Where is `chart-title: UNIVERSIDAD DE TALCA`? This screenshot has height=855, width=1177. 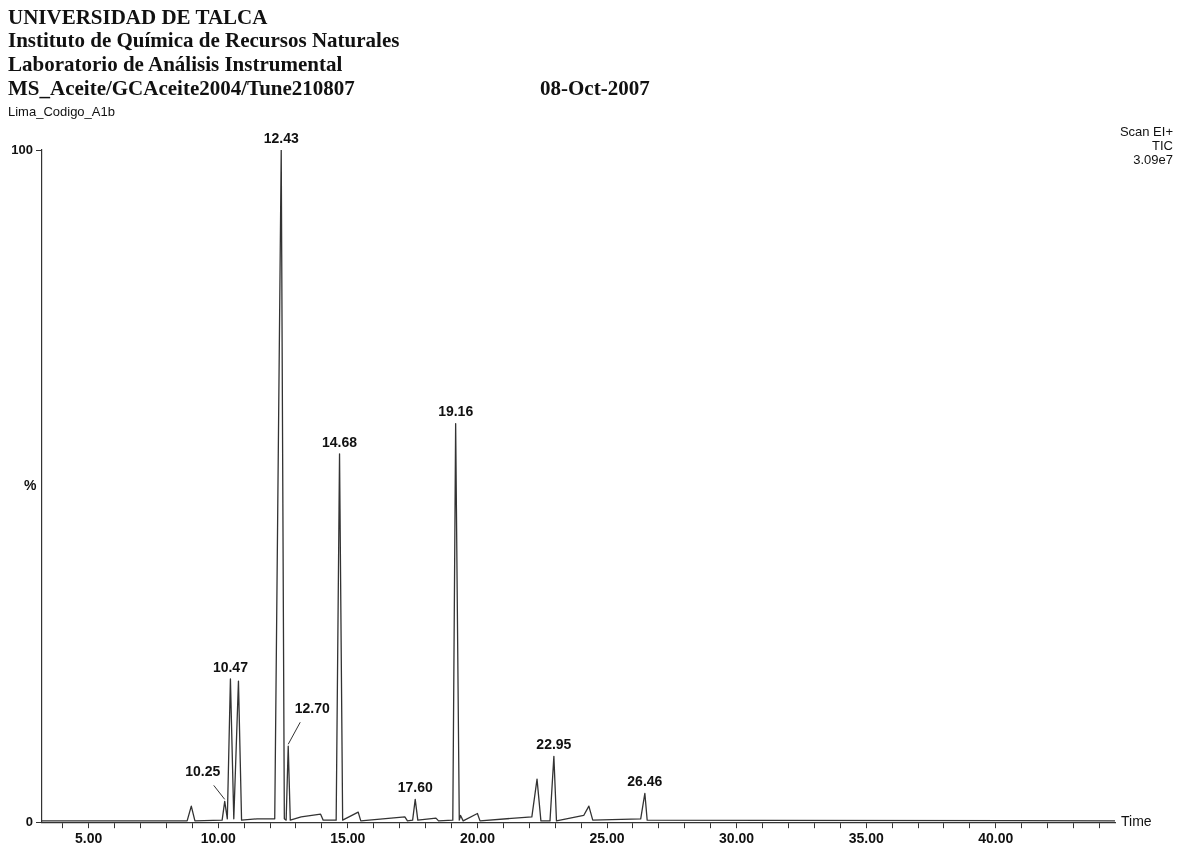 chart-title: UNIVERSIDAD DE TALCA is located at coordinates (138, 17).